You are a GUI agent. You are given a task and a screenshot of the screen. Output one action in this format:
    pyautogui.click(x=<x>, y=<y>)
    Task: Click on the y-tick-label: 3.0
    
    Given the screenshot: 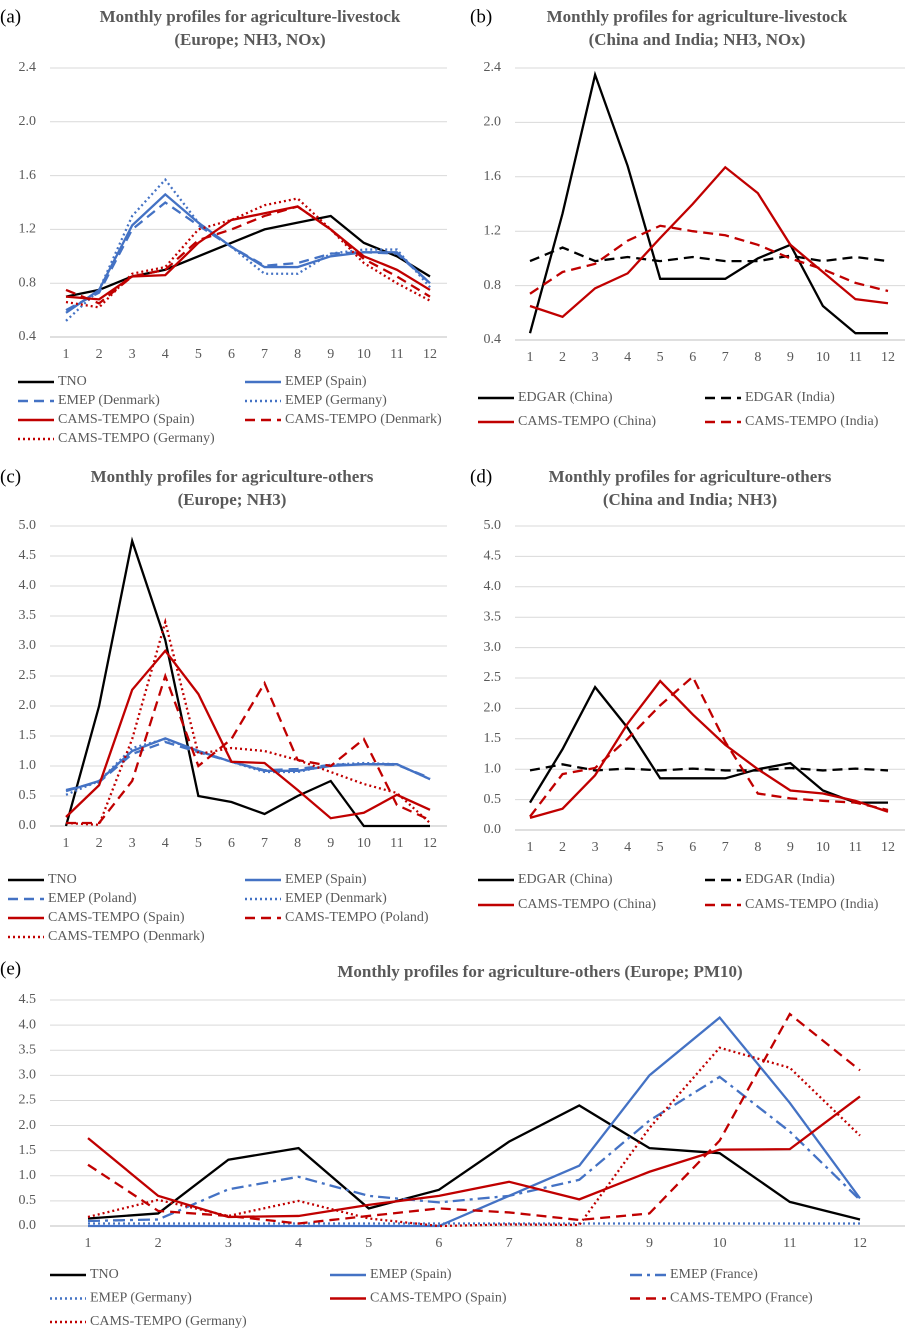 What is the action you would take?
    pyautogui.click(x=493, y=647)
    